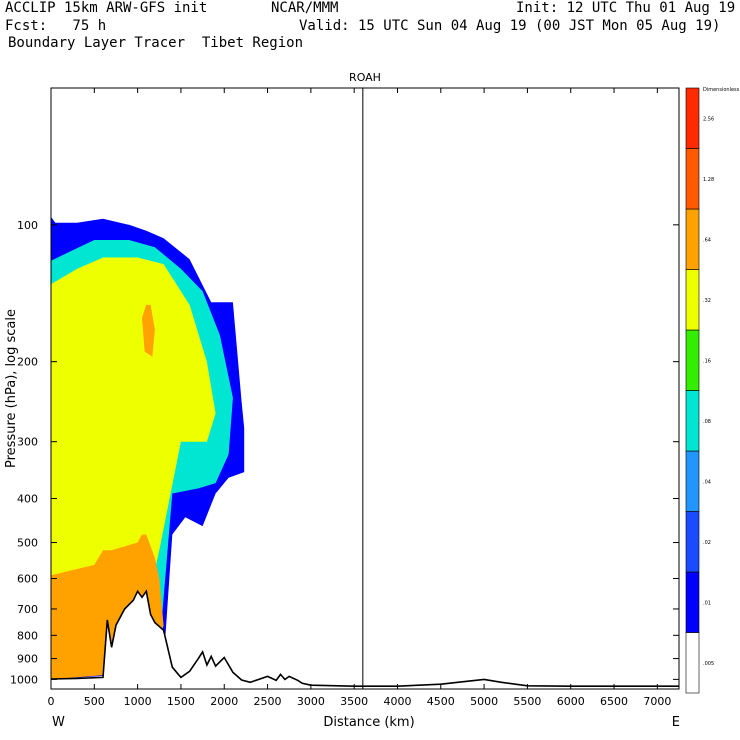 This screenshot has width=740, height=740. Describe the element at coordinates (707, 301) in the screenshot. I see `colorbar-level-label: .32` at that location.